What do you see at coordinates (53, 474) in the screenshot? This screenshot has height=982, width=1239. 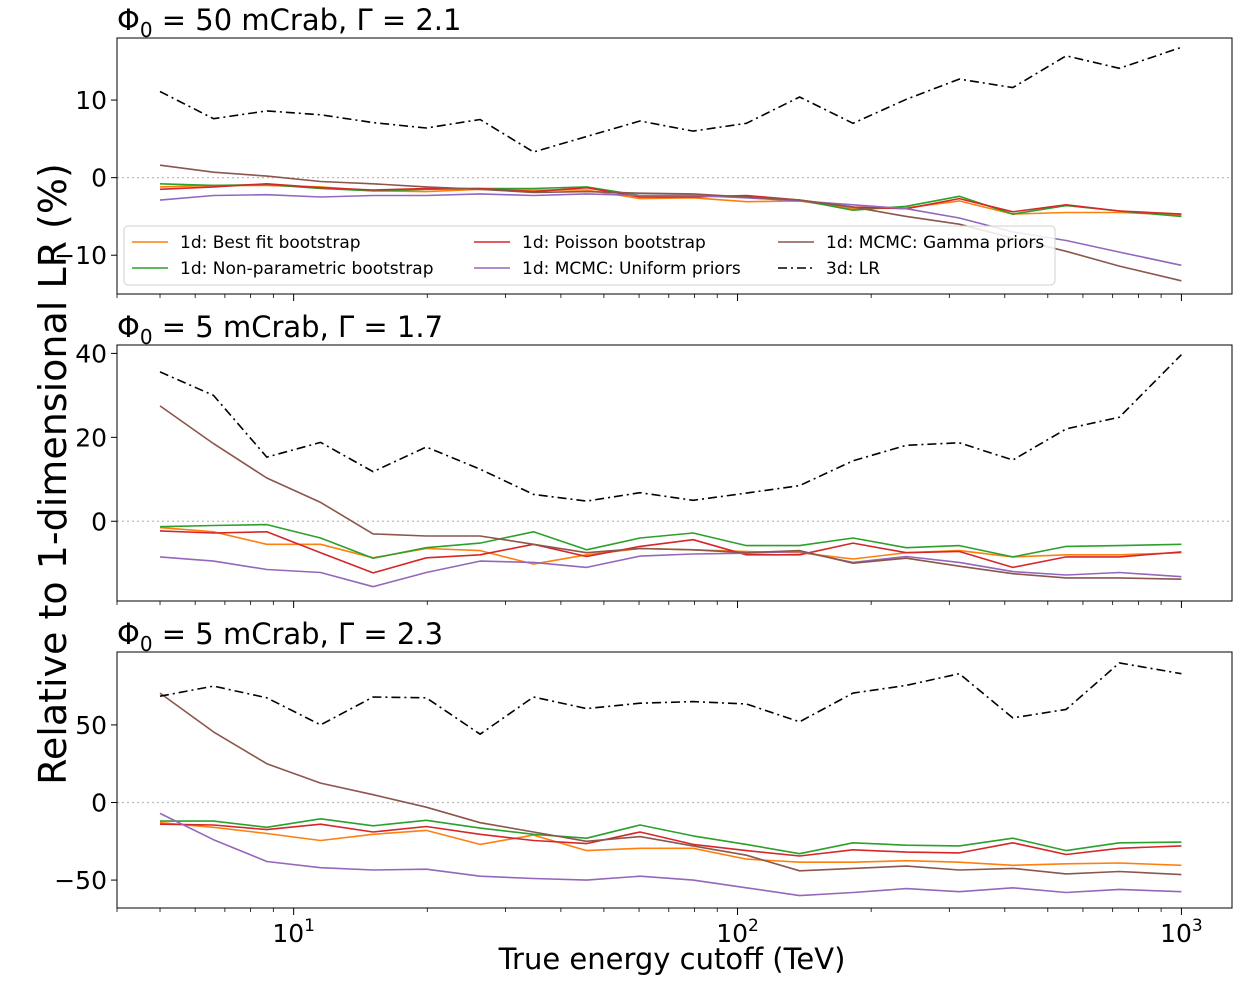 I see `y-axis-label: Relative to 1-dimensional LR (%)` at bounding box center [53, 474].